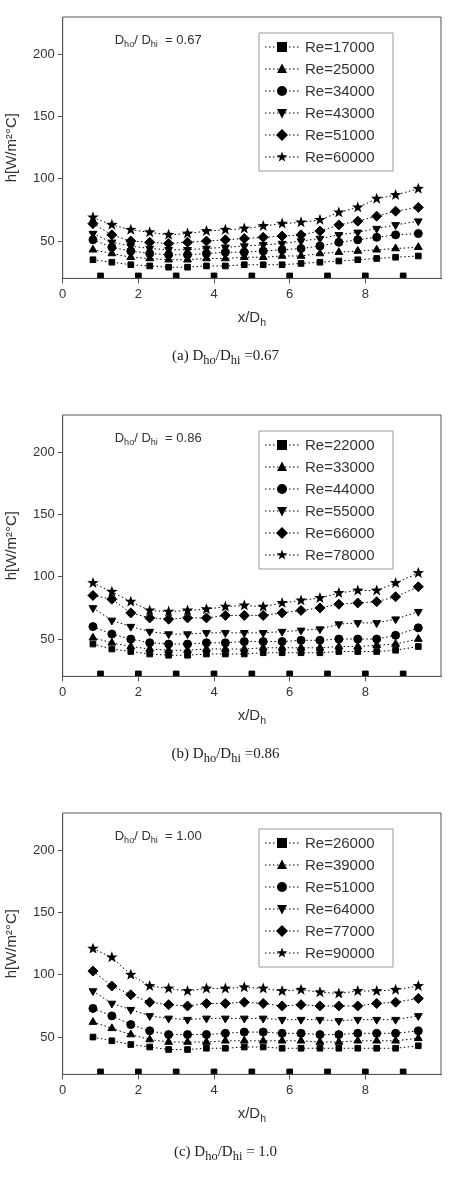 This screenshot has width=451, height=1195. I want to click on legend-label: Re=90000, so click(340, 953).